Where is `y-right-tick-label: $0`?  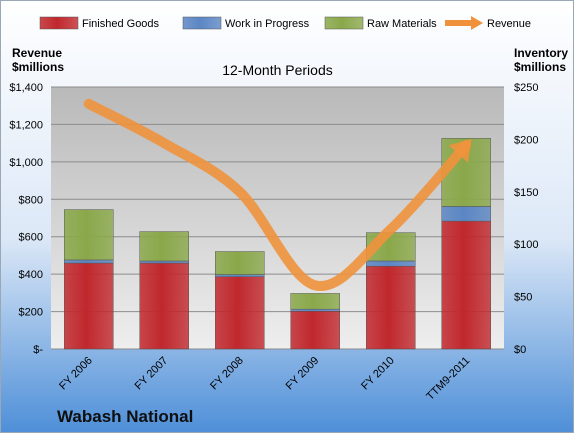 y-right-tick-label: $0 is located at coordinates (520, 350).